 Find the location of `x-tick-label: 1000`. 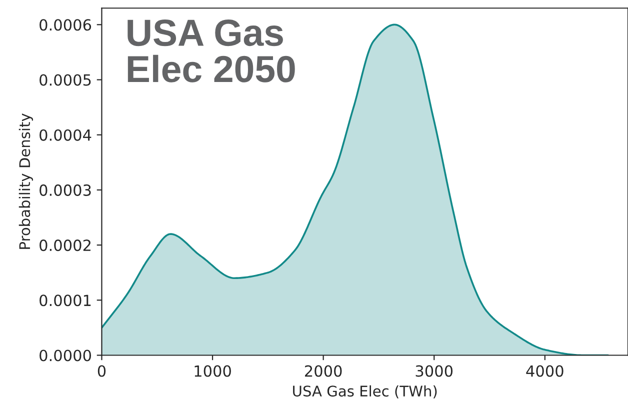

x-tick-label: 1000 is located at coordinates (212, 371).